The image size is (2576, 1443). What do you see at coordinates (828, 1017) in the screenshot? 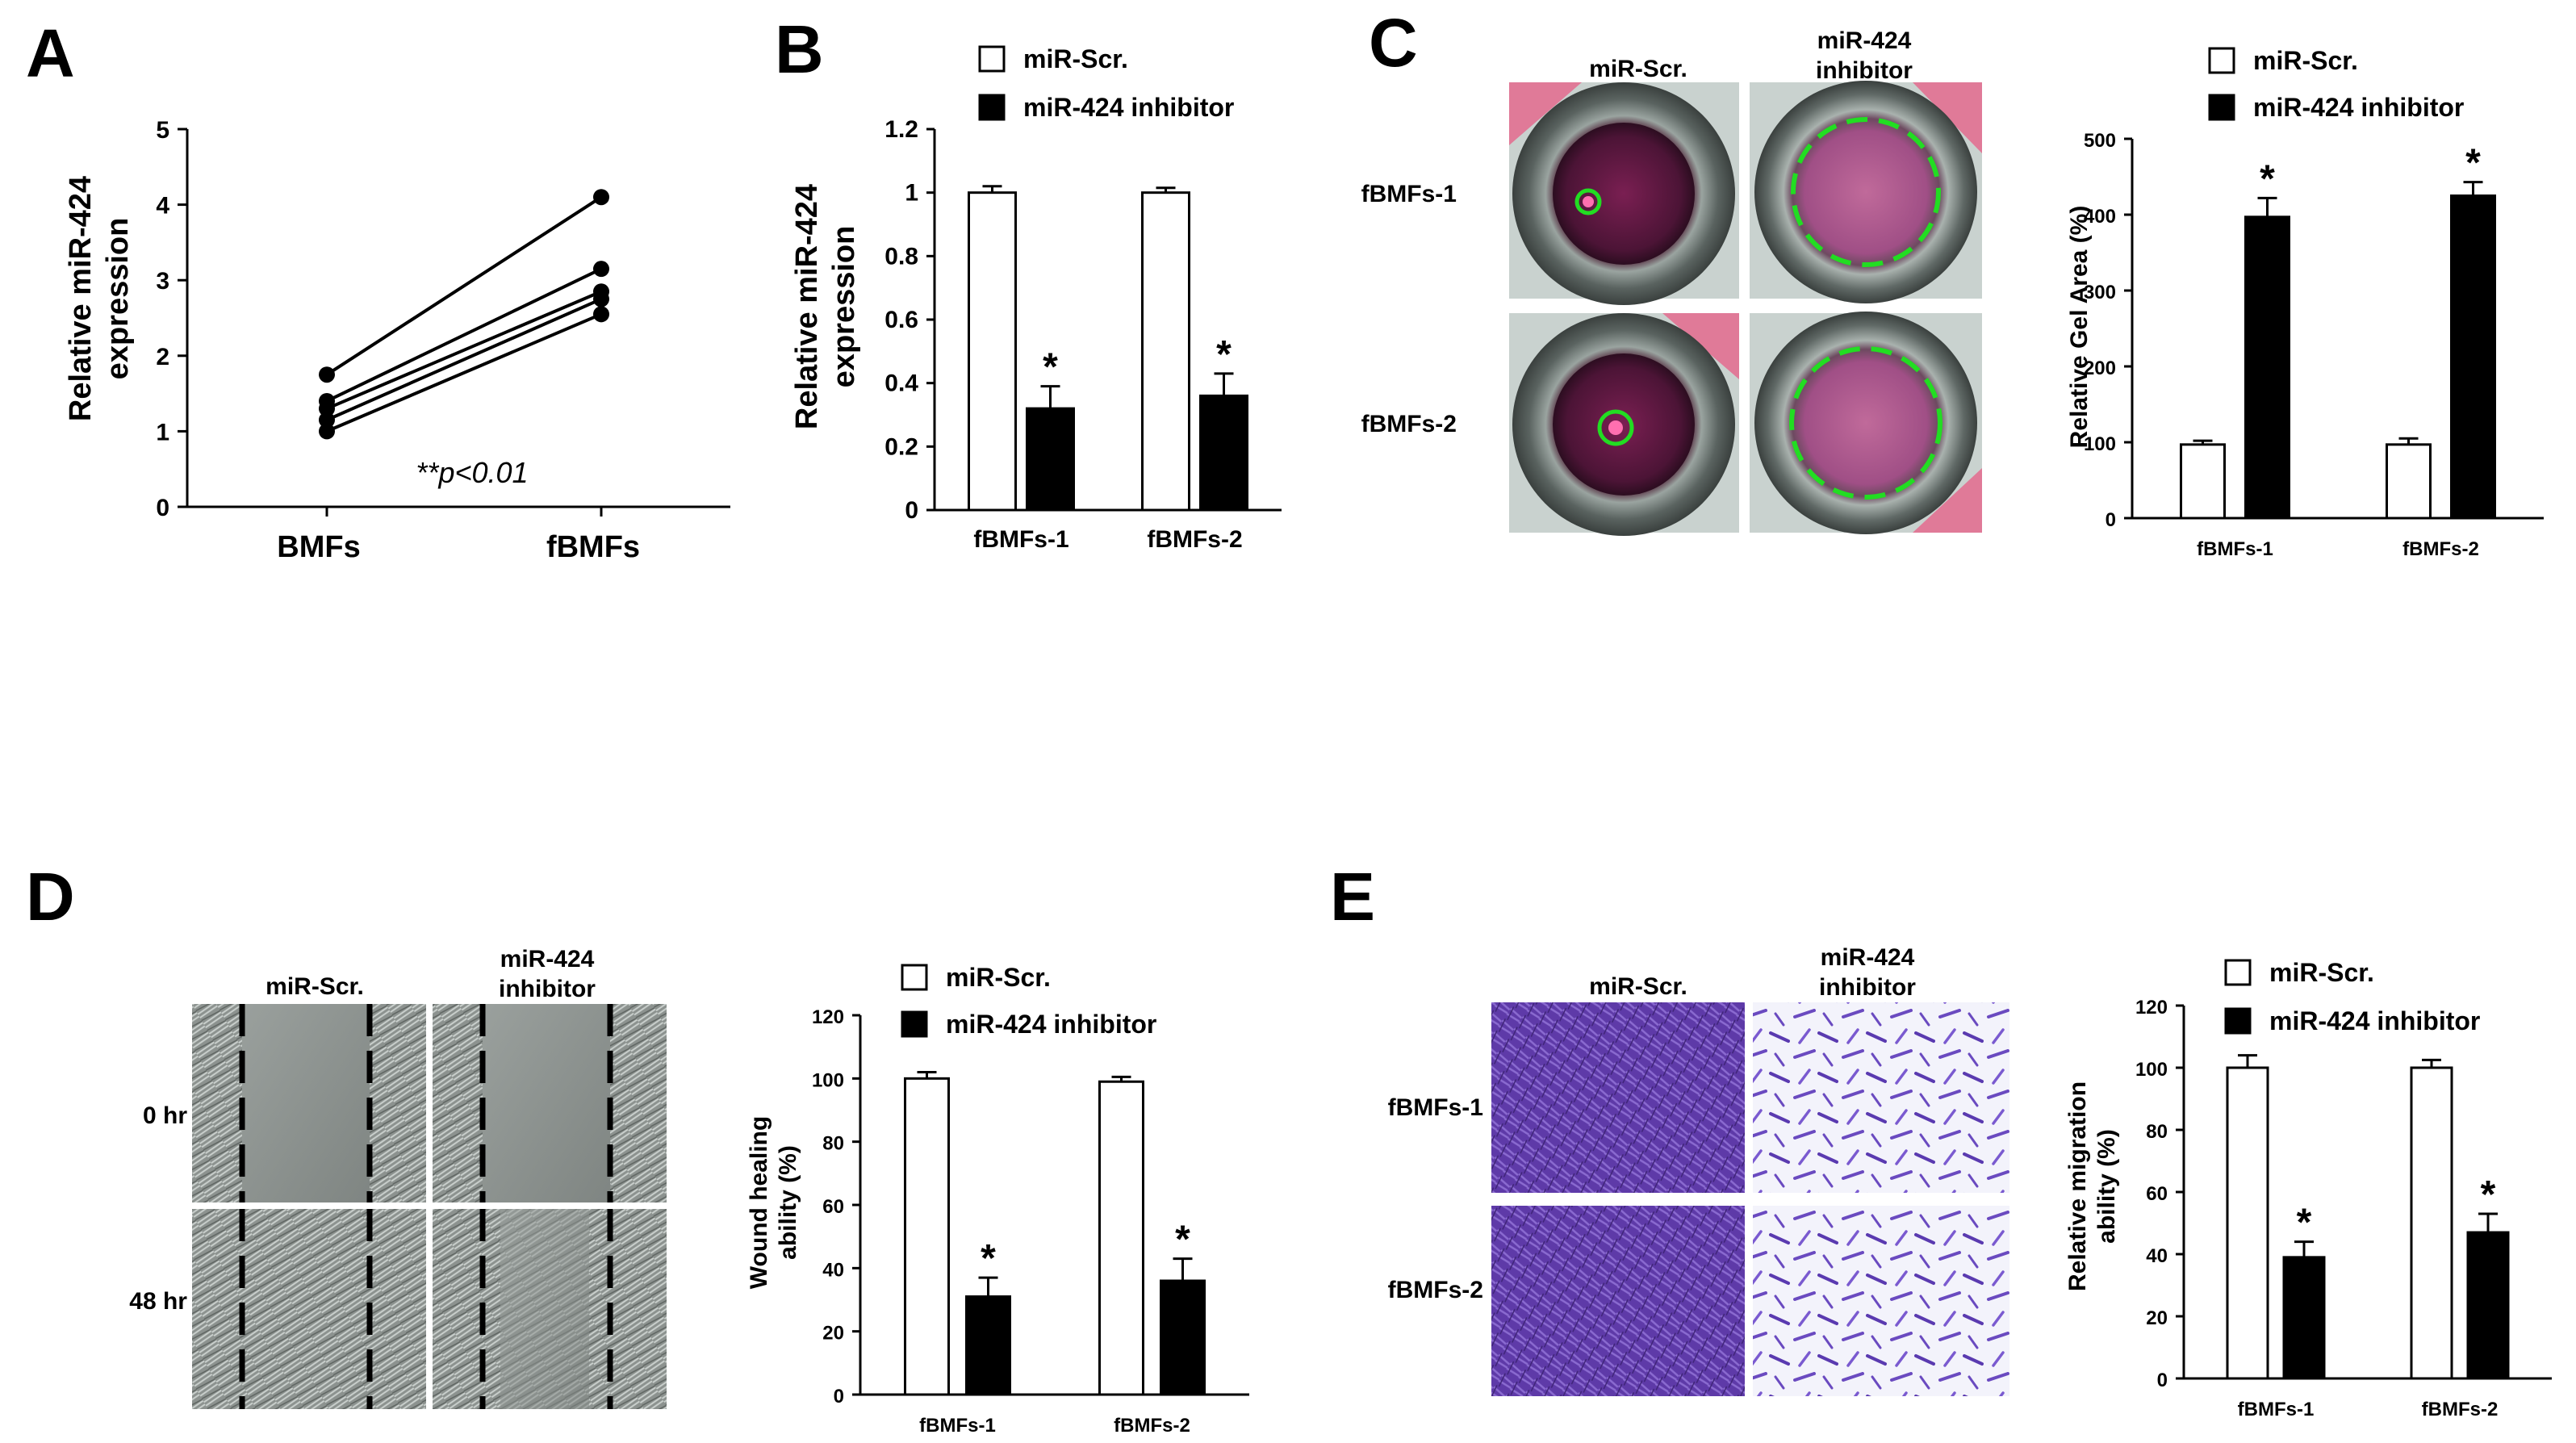
I see `y-tick-label: 120` at bounding box center [828, 1017].